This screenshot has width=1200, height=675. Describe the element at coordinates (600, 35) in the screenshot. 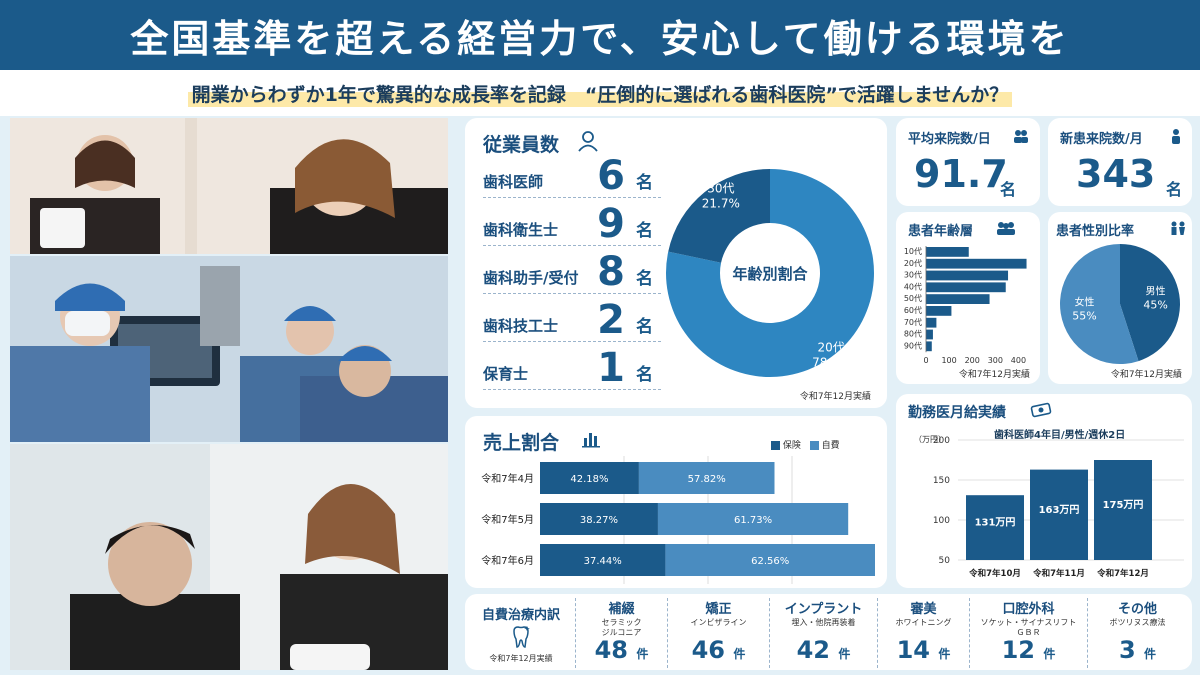

I see `page-title: 全国基準を超える経営力で、安心して働ける環境を` at that location.